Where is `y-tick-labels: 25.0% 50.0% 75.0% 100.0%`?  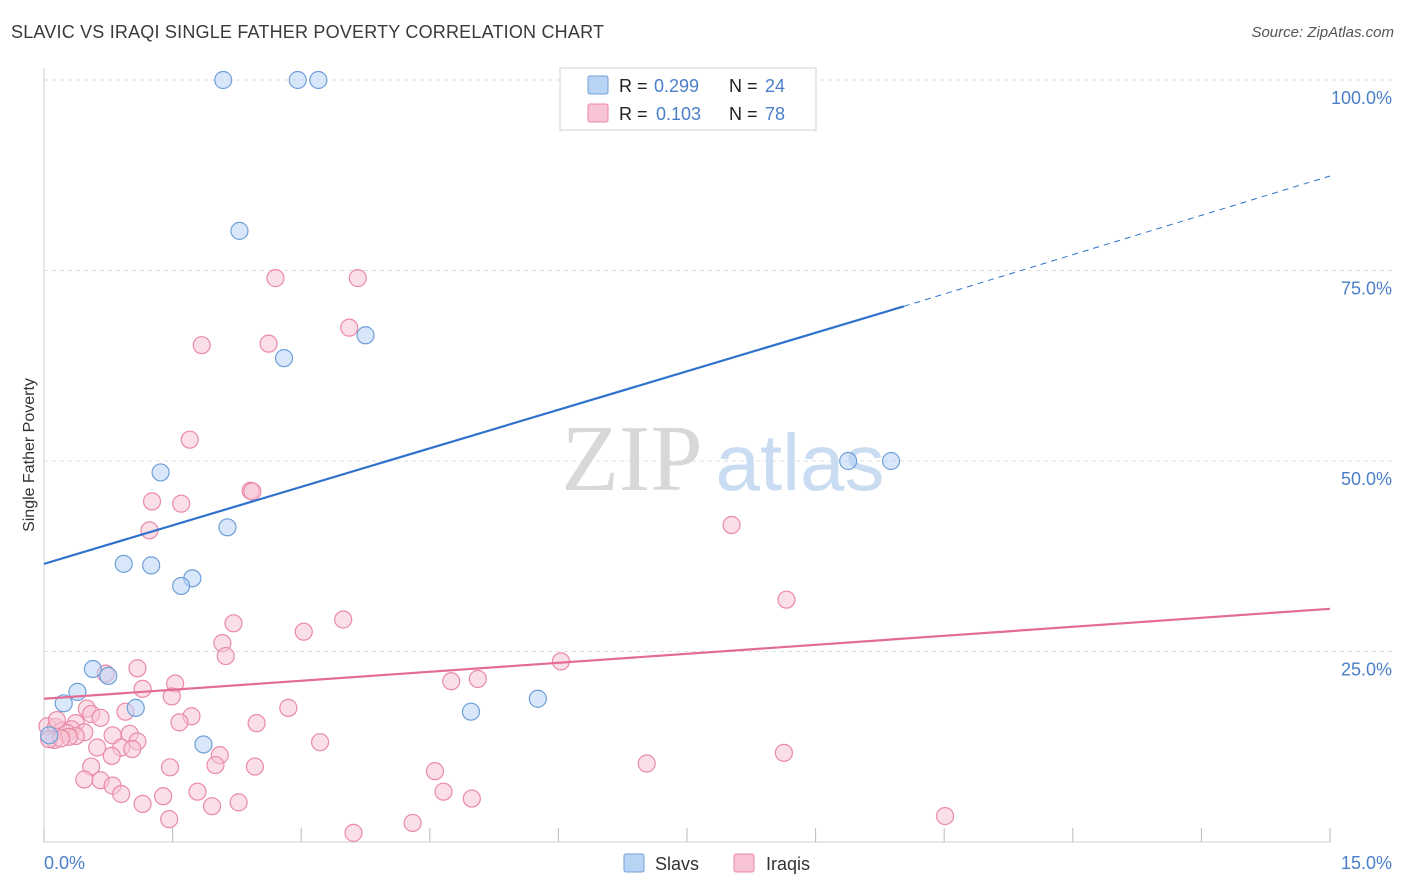
y-tick-labels: 25.0% 50.0% 75.0% 100.0% is located at coordinates (1361, 384).